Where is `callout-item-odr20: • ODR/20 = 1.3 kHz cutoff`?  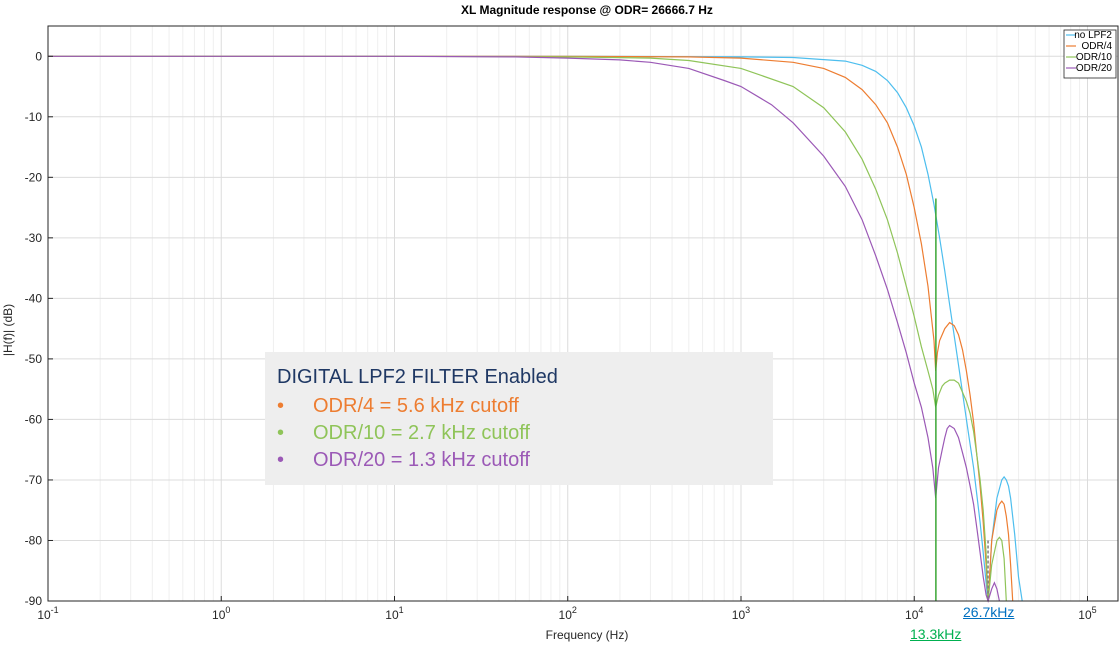 callout-item-odr20: • ODR/20 = 1.3 kHz cutoff is located at coordinates (403, 460).